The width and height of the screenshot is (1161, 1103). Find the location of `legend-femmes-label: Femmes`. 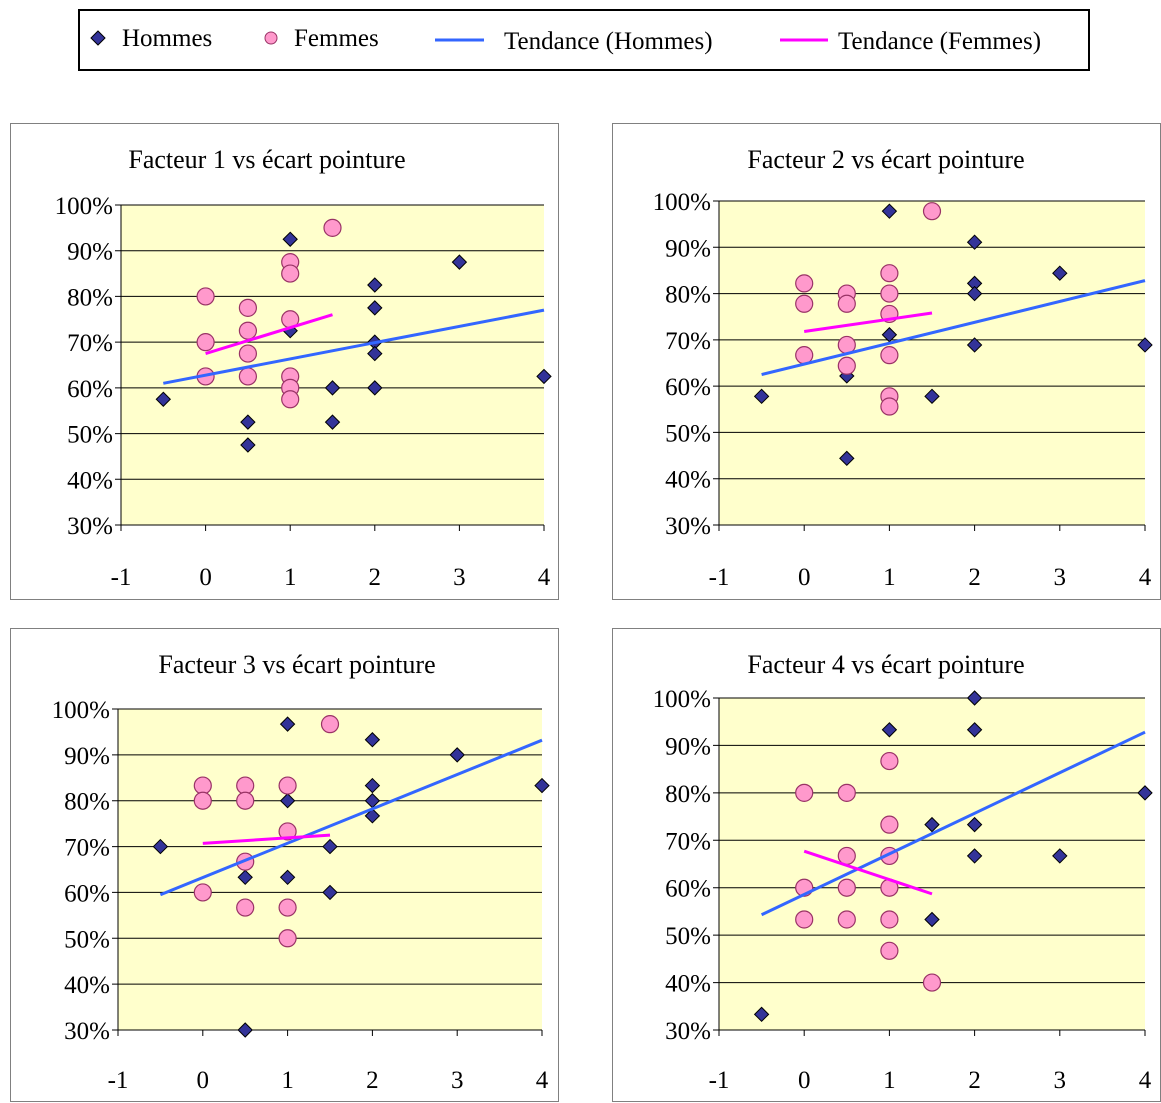

legend-femmes-label: Femmes is located at coordinates (336, 38).